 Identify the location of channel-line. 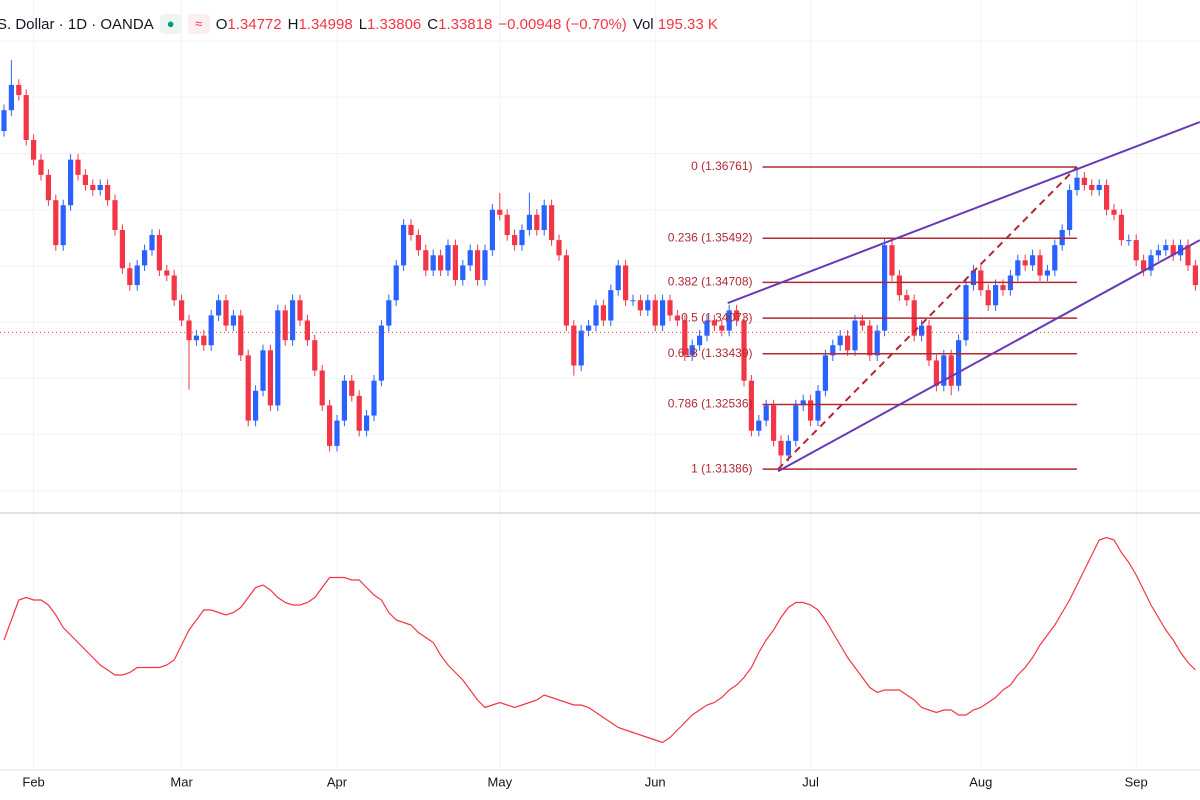
(963, 213).